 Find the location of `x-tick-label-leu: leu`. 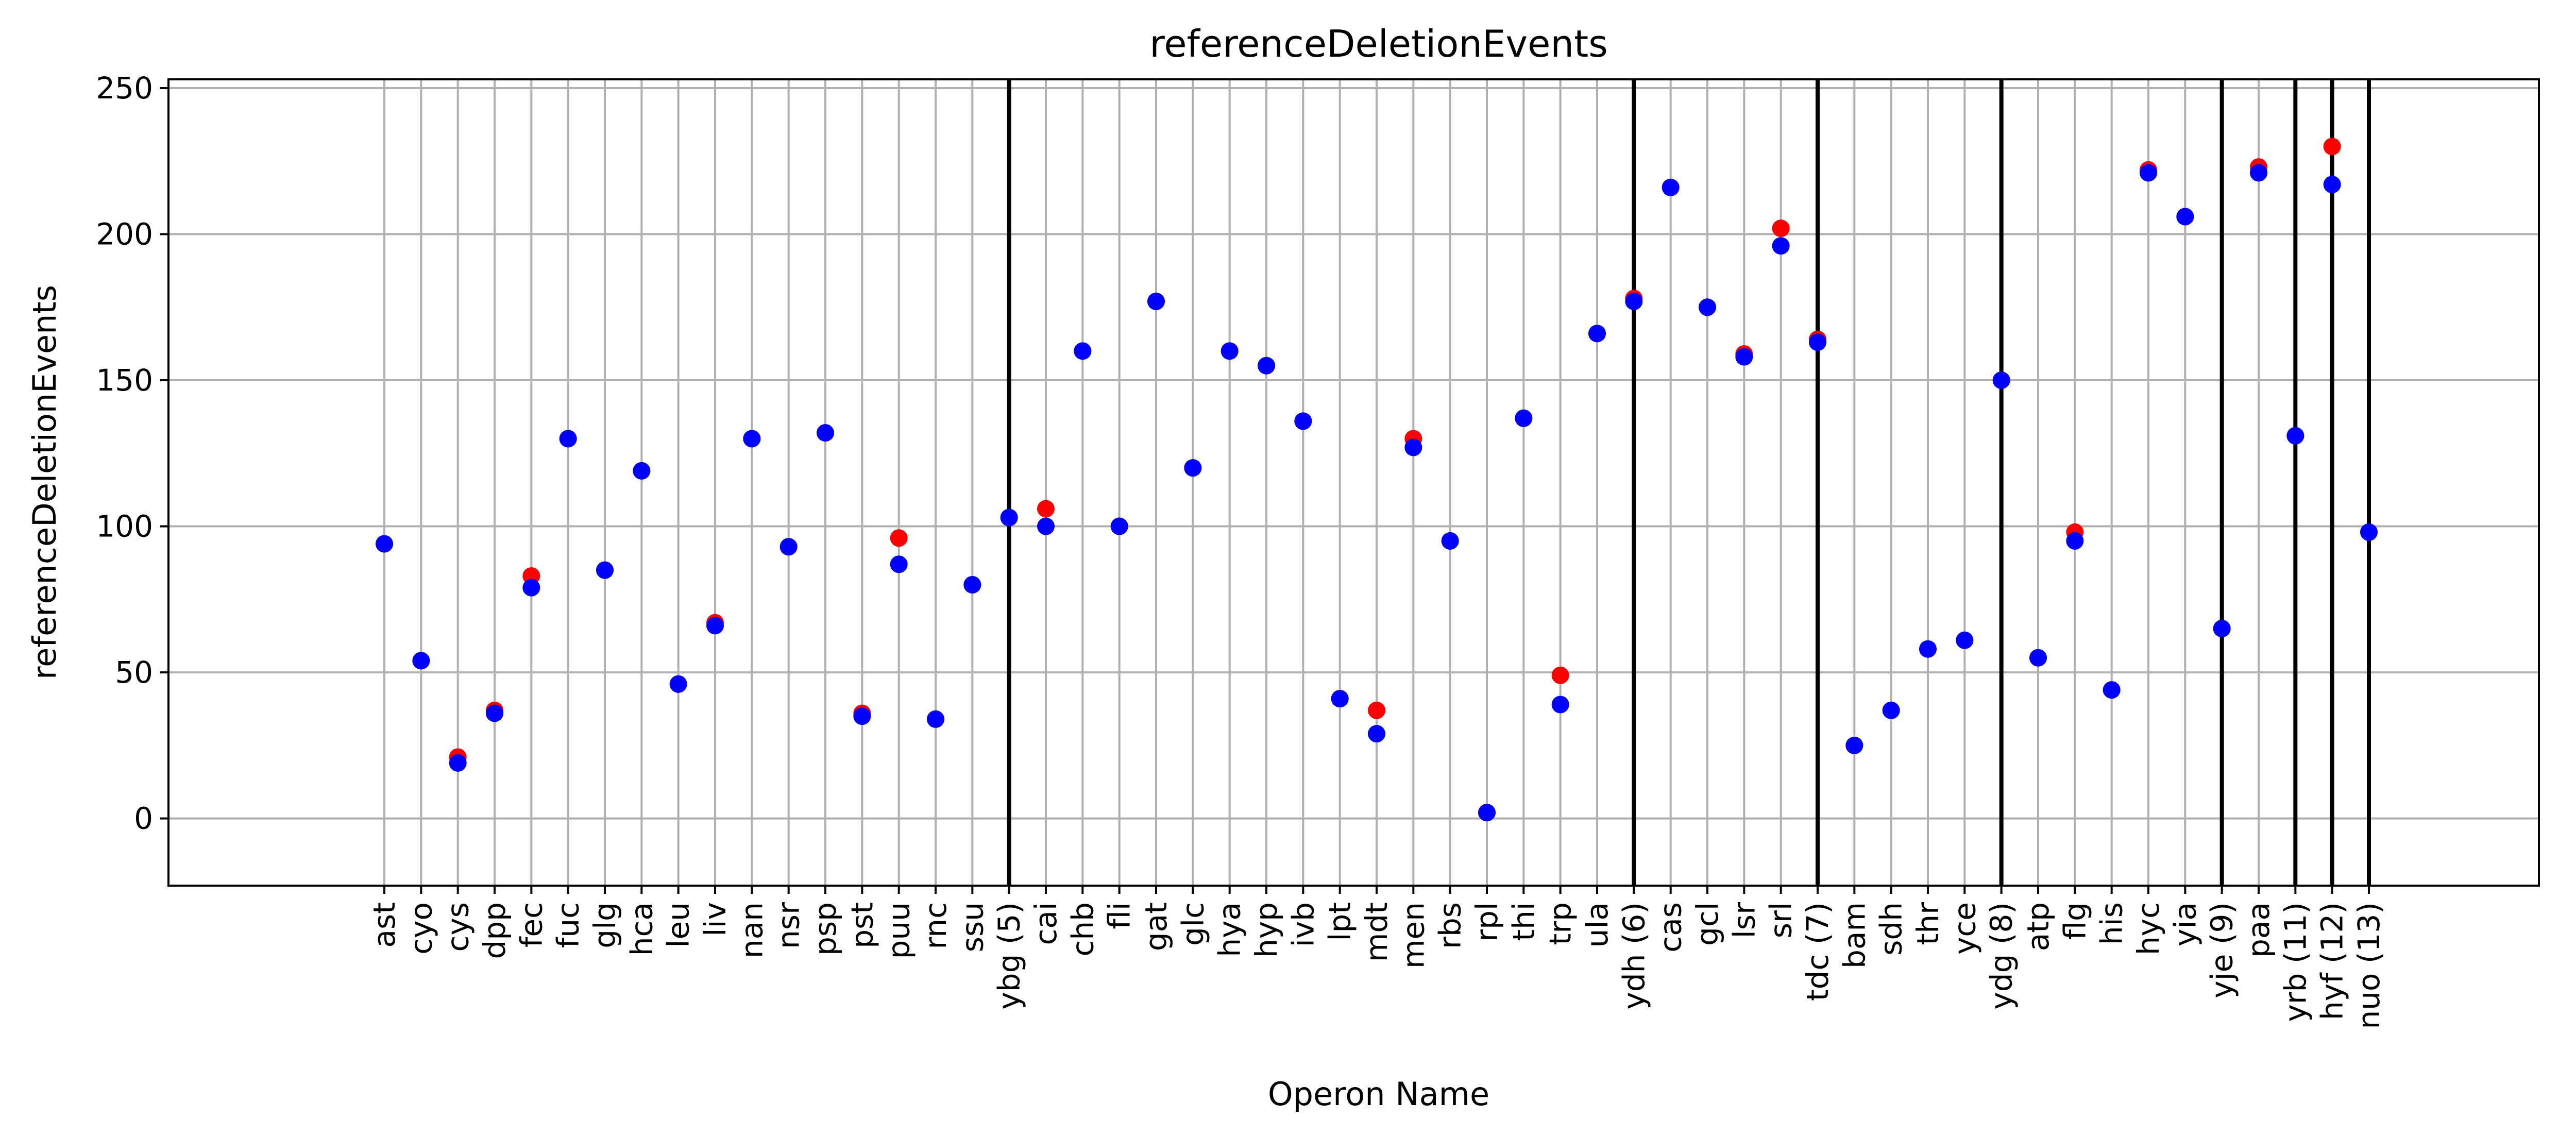

x-tick-label-leu: leu is located at coordinates (678, 925).